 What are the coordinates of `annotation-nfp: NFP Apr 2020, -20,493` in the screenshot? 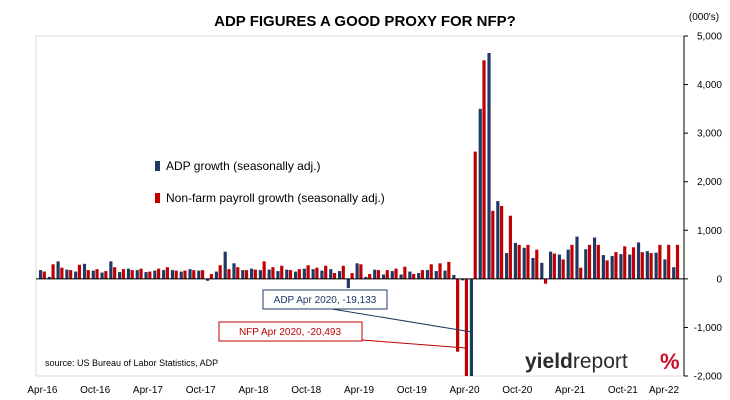 It's located at (342, 335).